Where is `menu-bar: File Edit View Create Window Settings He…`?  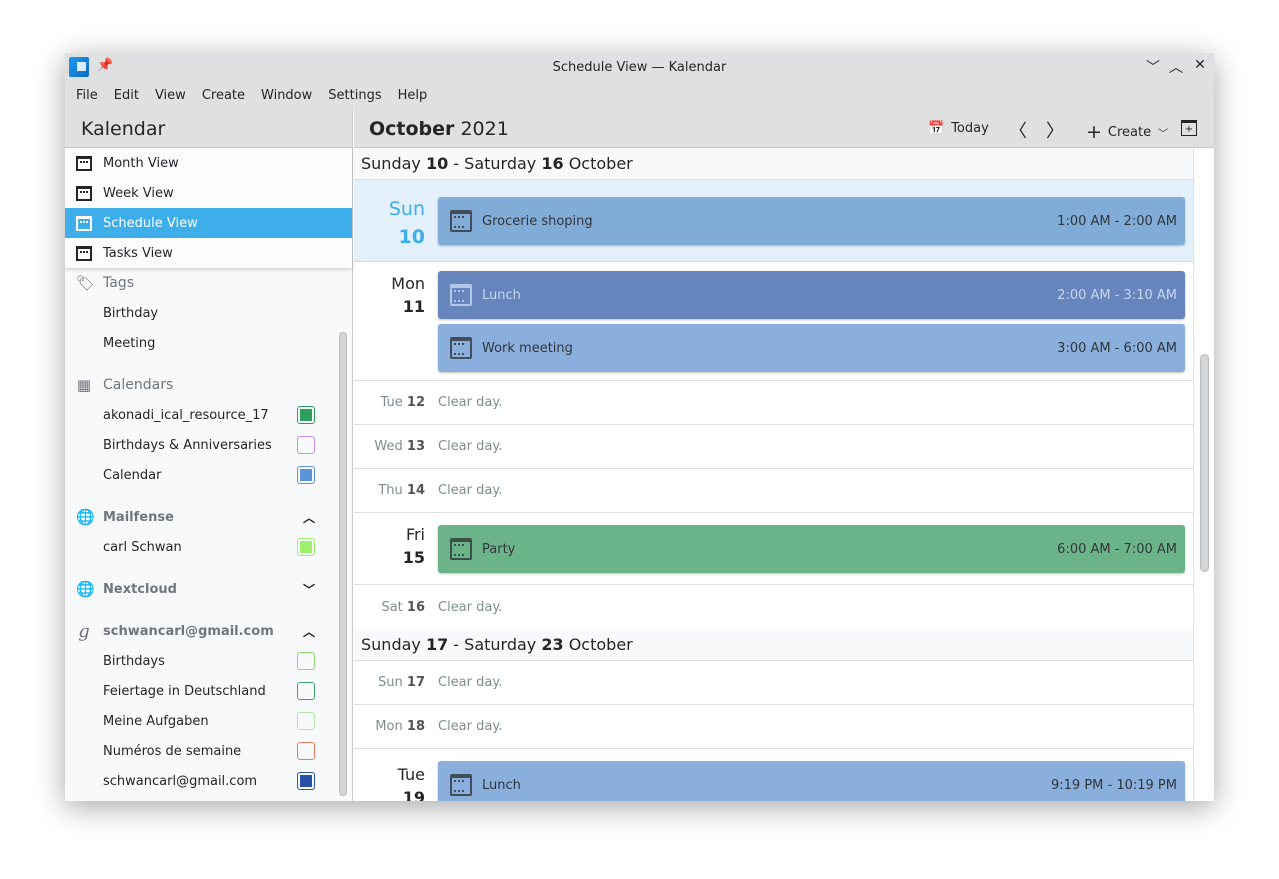 menu-bar: File Edit View Create Window Settings He… is located at coordinates (639, 95).